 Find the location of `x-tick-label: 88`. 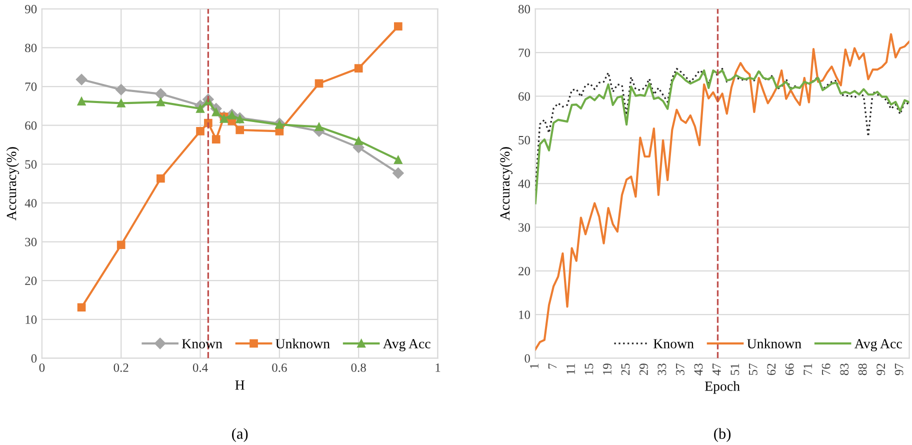

x-tick-label: 88 is located at coordinates (862, 370).